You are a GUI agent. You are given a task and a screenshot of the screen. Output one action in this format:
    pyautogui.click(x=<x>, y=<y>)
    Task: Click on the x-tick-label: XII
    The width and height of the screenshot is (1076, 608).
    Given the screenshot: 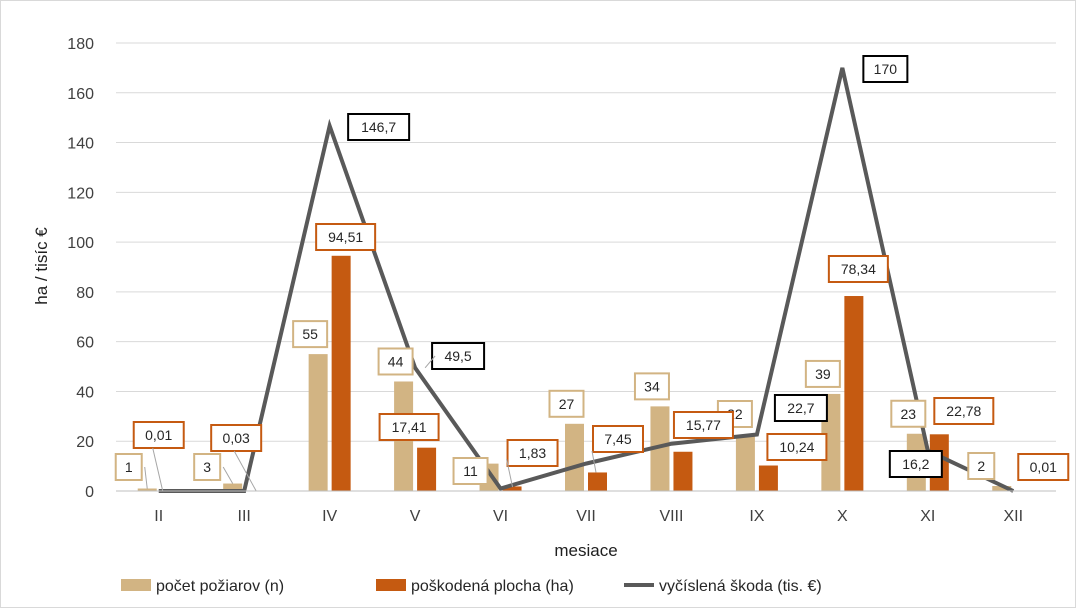 What is the action you would take?
    pyautogui.click(x=1013, y=516)
    